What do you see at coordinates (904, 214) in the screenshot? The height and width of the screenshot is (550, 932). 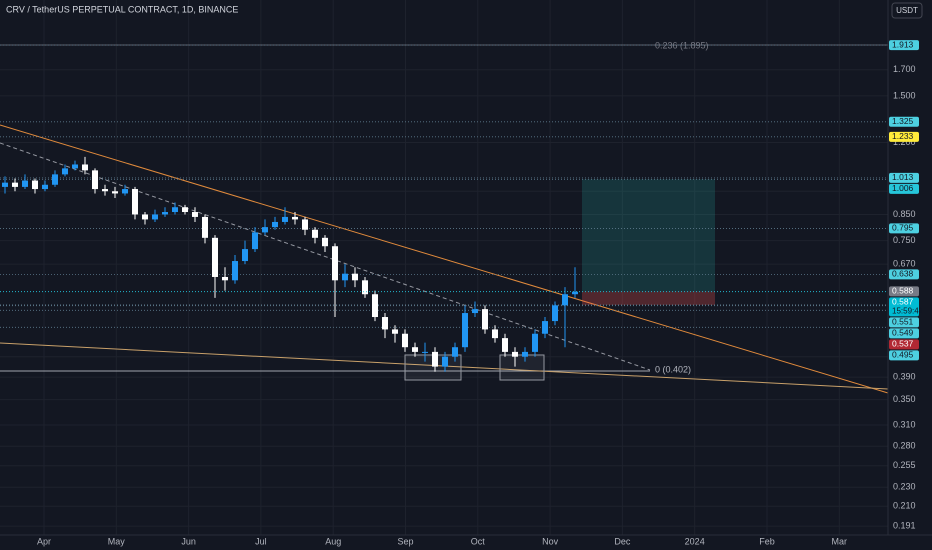 I see `y-tick-label: 0.850` at bounding box center [904, 214].